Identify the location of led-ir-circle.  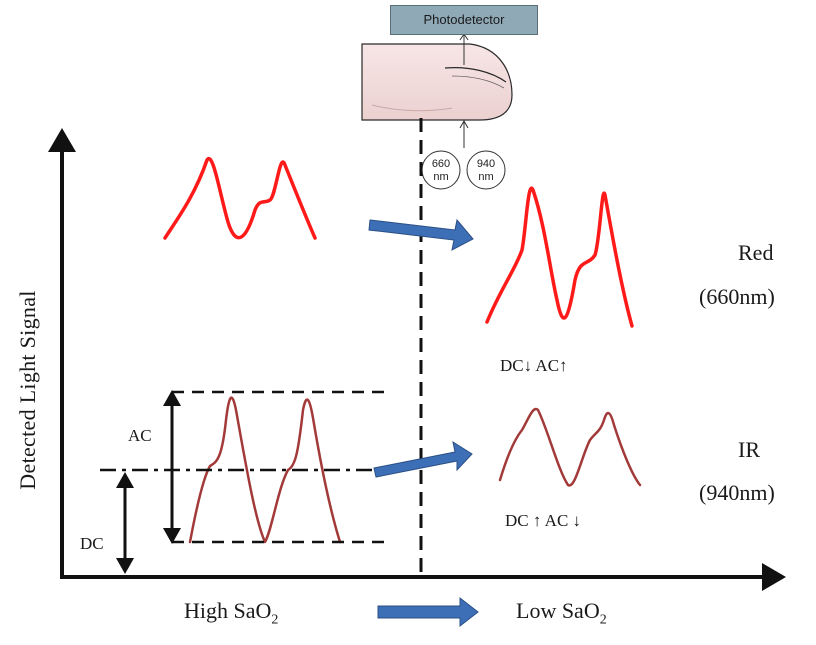
(486, 170).